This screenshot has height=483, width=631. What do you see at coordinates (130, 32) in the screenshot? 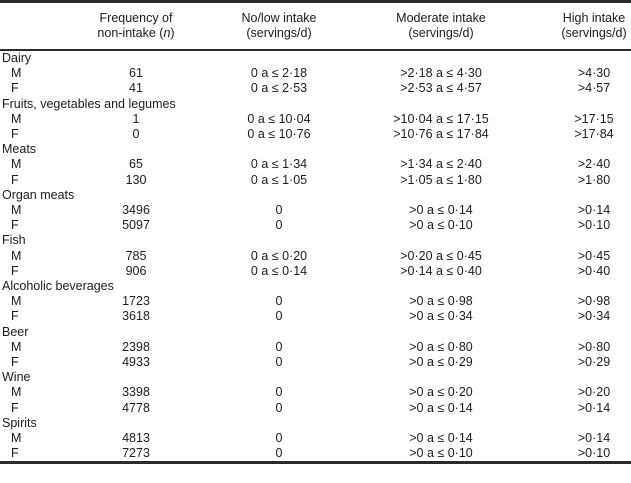
I see `header-frequency-line2-prefix: non-intake (` at bounding box center [130, 32].